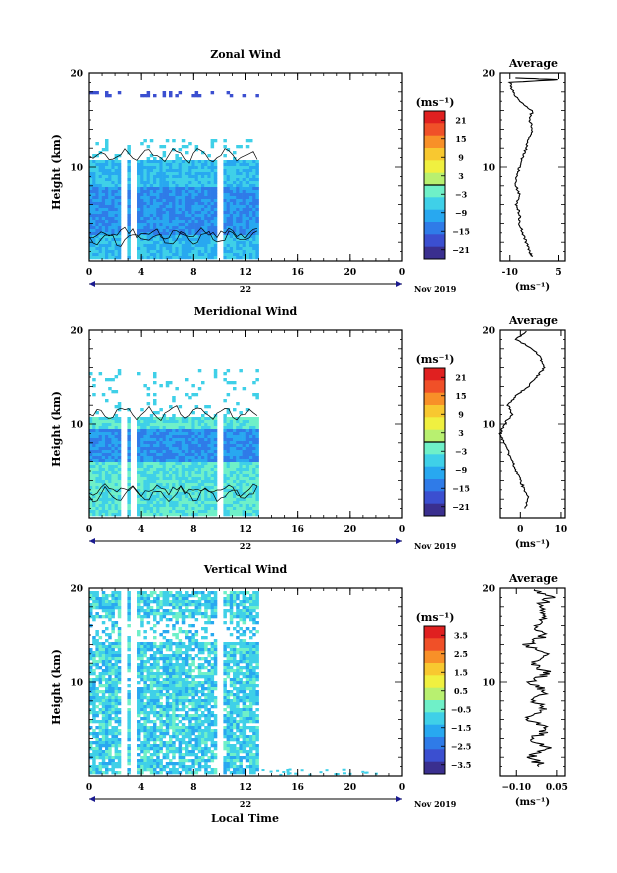 The height and width of the screenshot is (873, 617). I want to click on colorbar-swatch, so click(434, 473).